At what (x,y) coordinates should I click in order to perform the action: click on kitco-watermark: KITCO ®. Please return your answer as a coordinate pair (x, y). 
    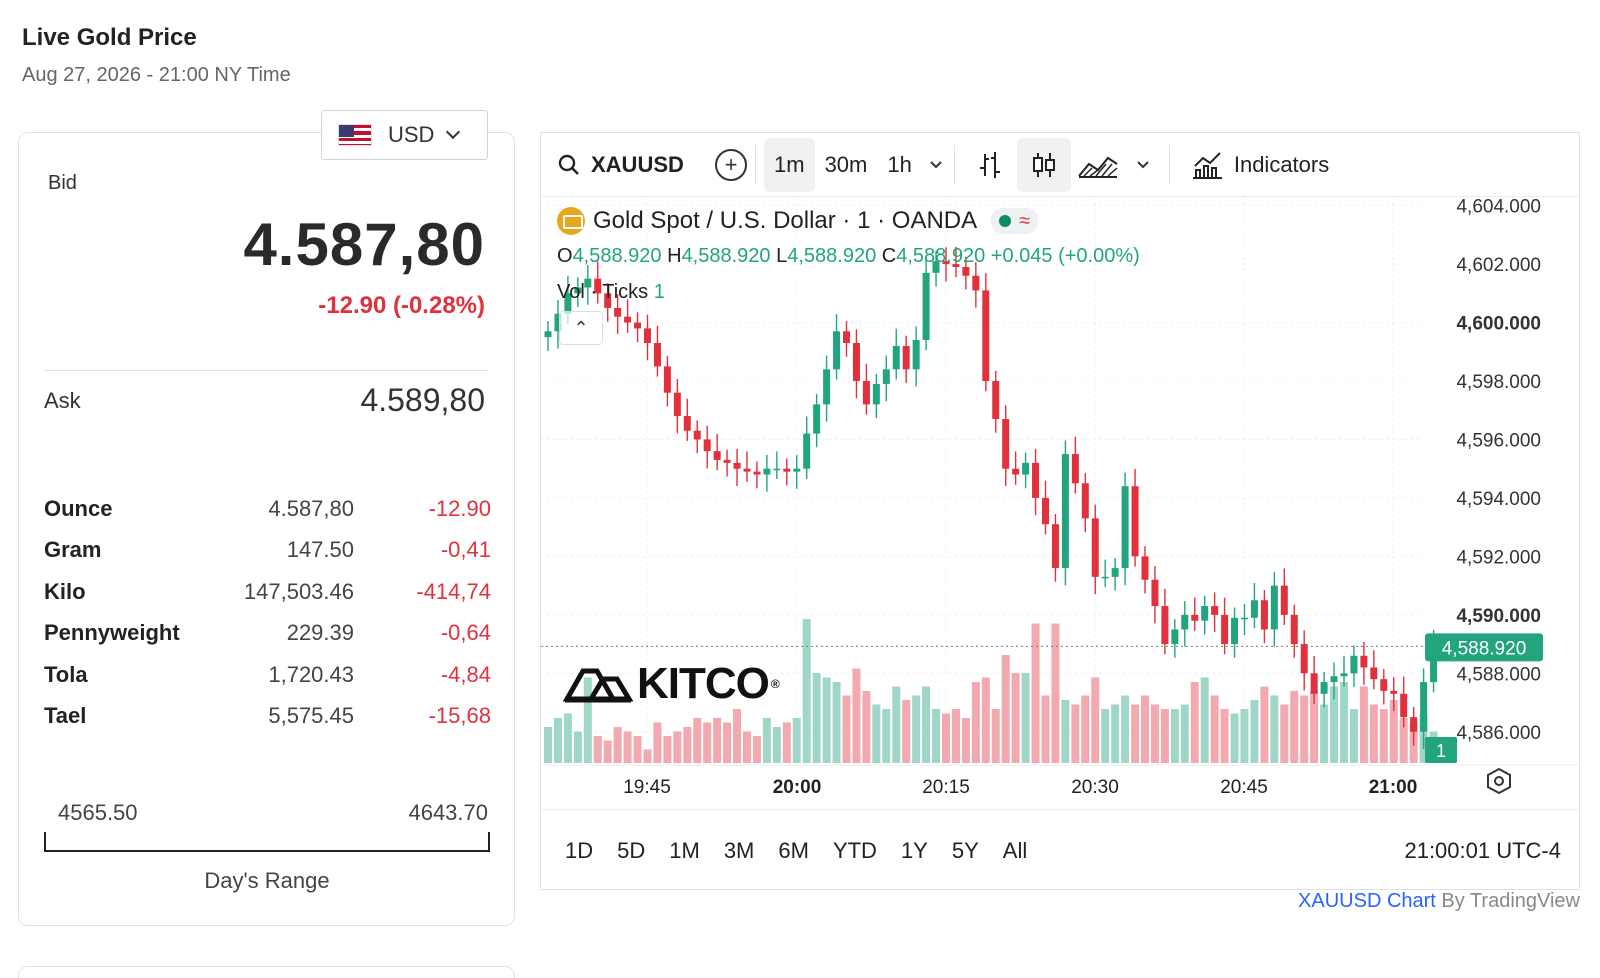
    Looking at the image, I should click on (671, 684).